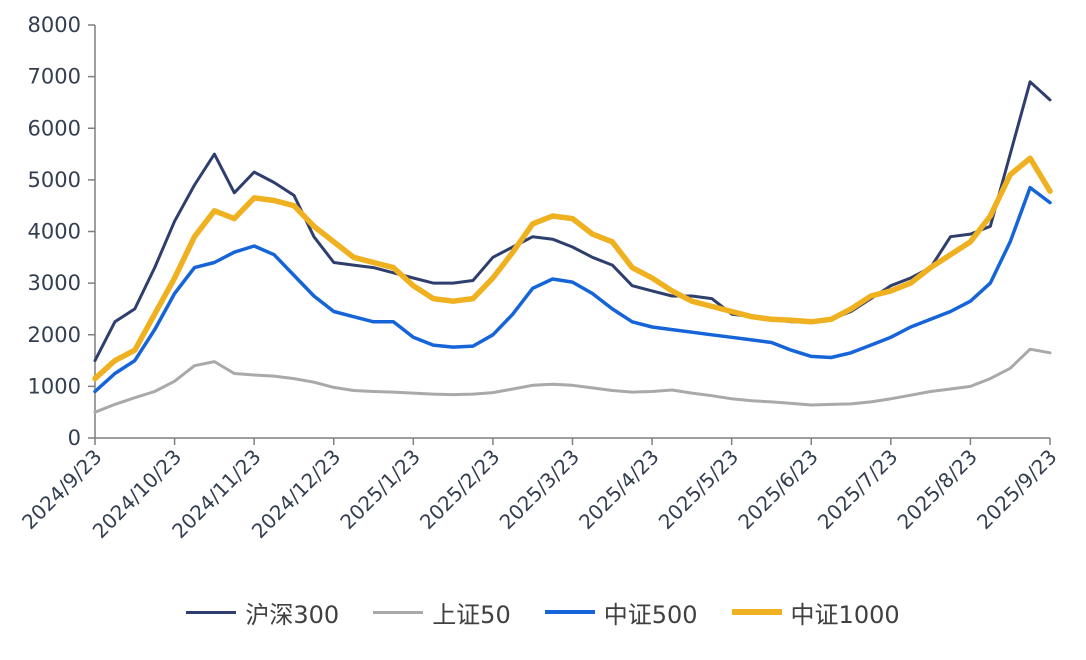 This screenshot has width=1086, height=660. I want to click on zz500-line-swatch, so click(569, 612).